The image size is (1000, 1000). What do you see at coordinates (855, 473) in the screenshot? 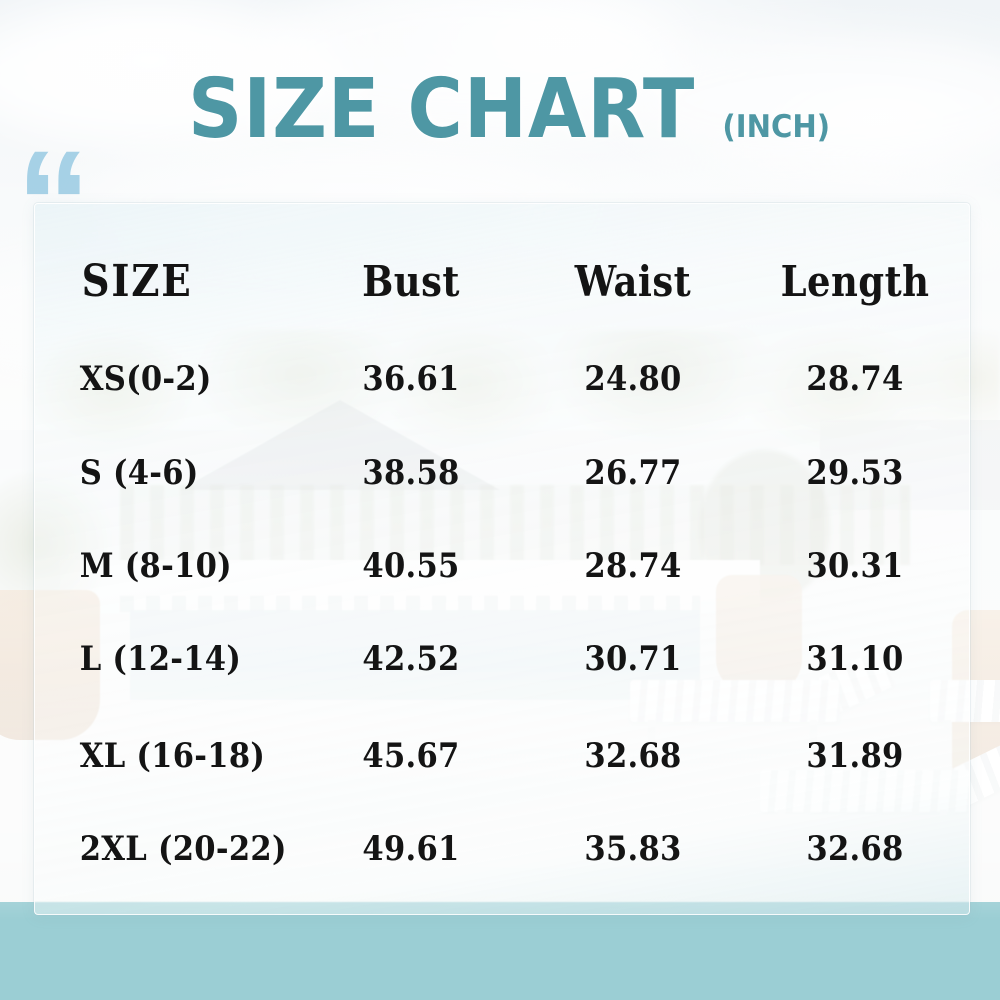
I see `cell-length: 29.53` at bounding box center [855, 473].